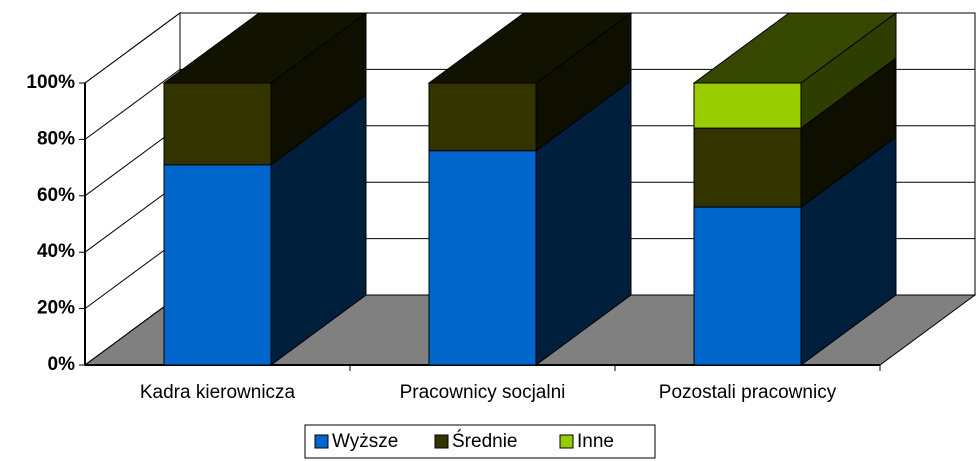 The width and height of the screenshot is (976, 462). What do you see at coordinates (218, 392) in the screenshot?
I see `x-tick-label: Kadra kierownicza` at bounding box center [218, 392].